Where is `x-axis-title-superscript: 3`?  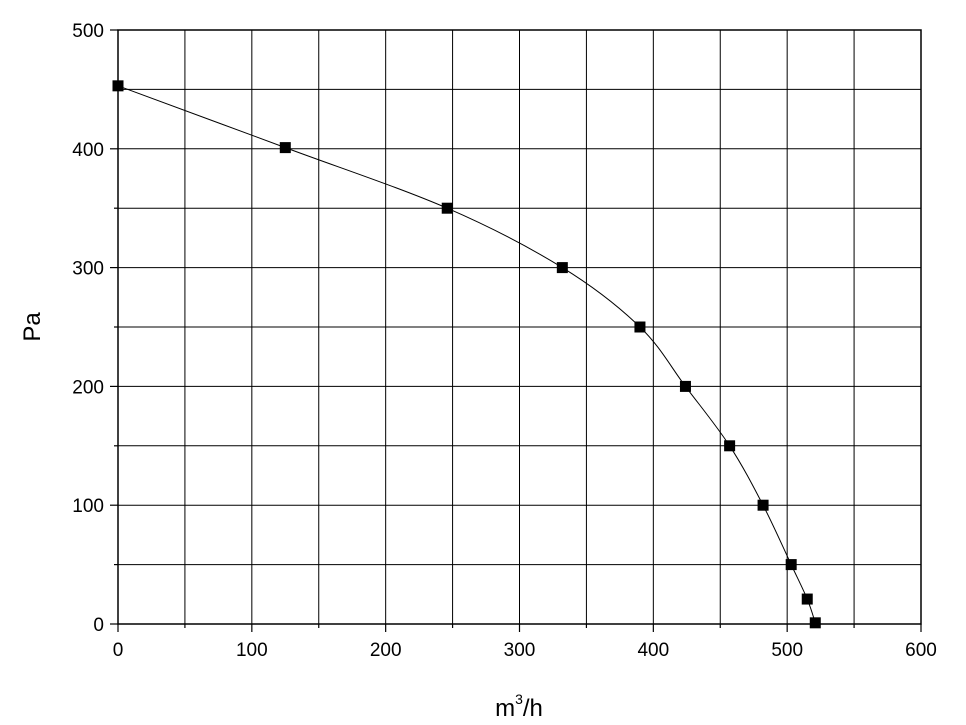
x-axis-title-superscript: 3 is located at coordinates (519, 699).